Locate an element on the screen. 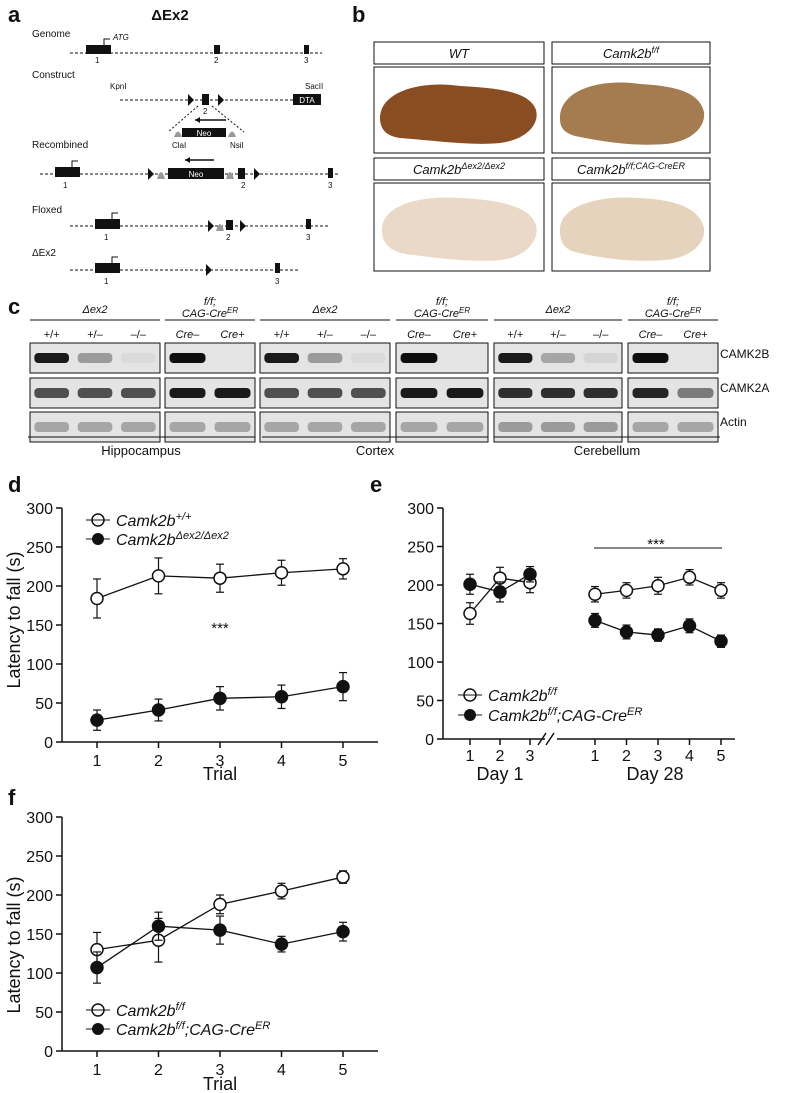  brain-section-image-wt is located at coordinates (458, 114).